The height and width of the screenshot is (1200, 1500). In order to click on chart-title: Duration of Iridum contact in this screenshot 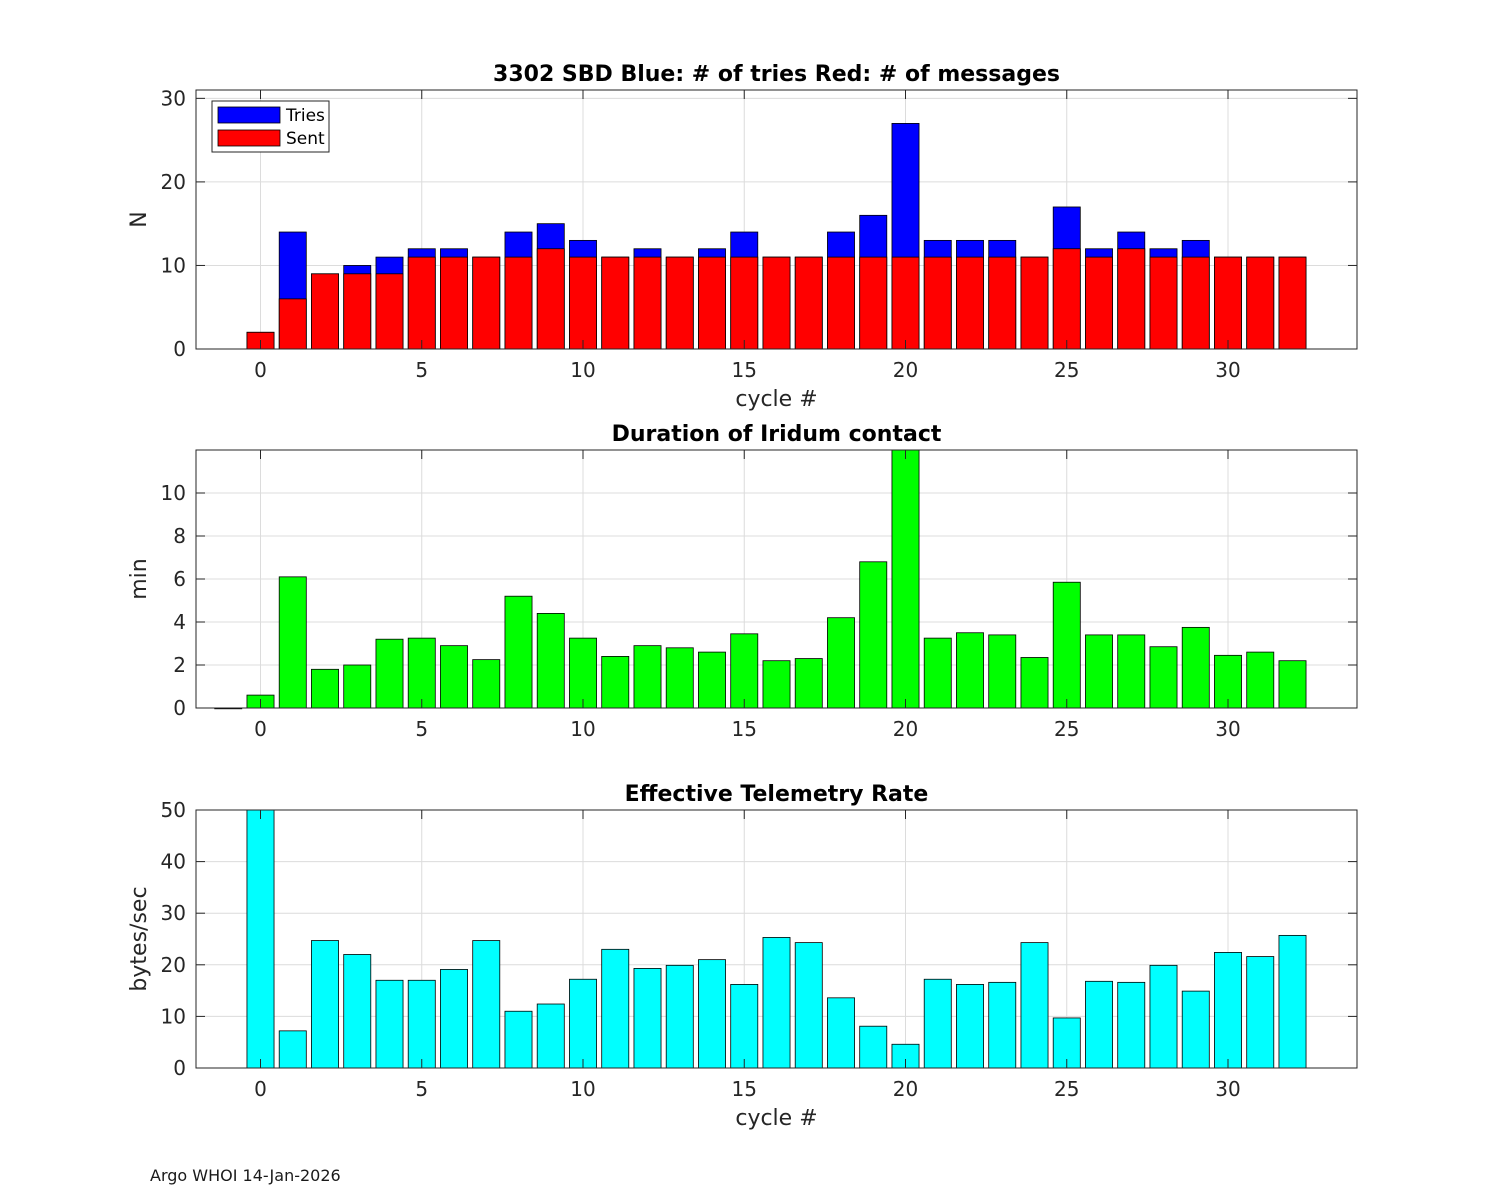, I will do `click(777, 434)`.